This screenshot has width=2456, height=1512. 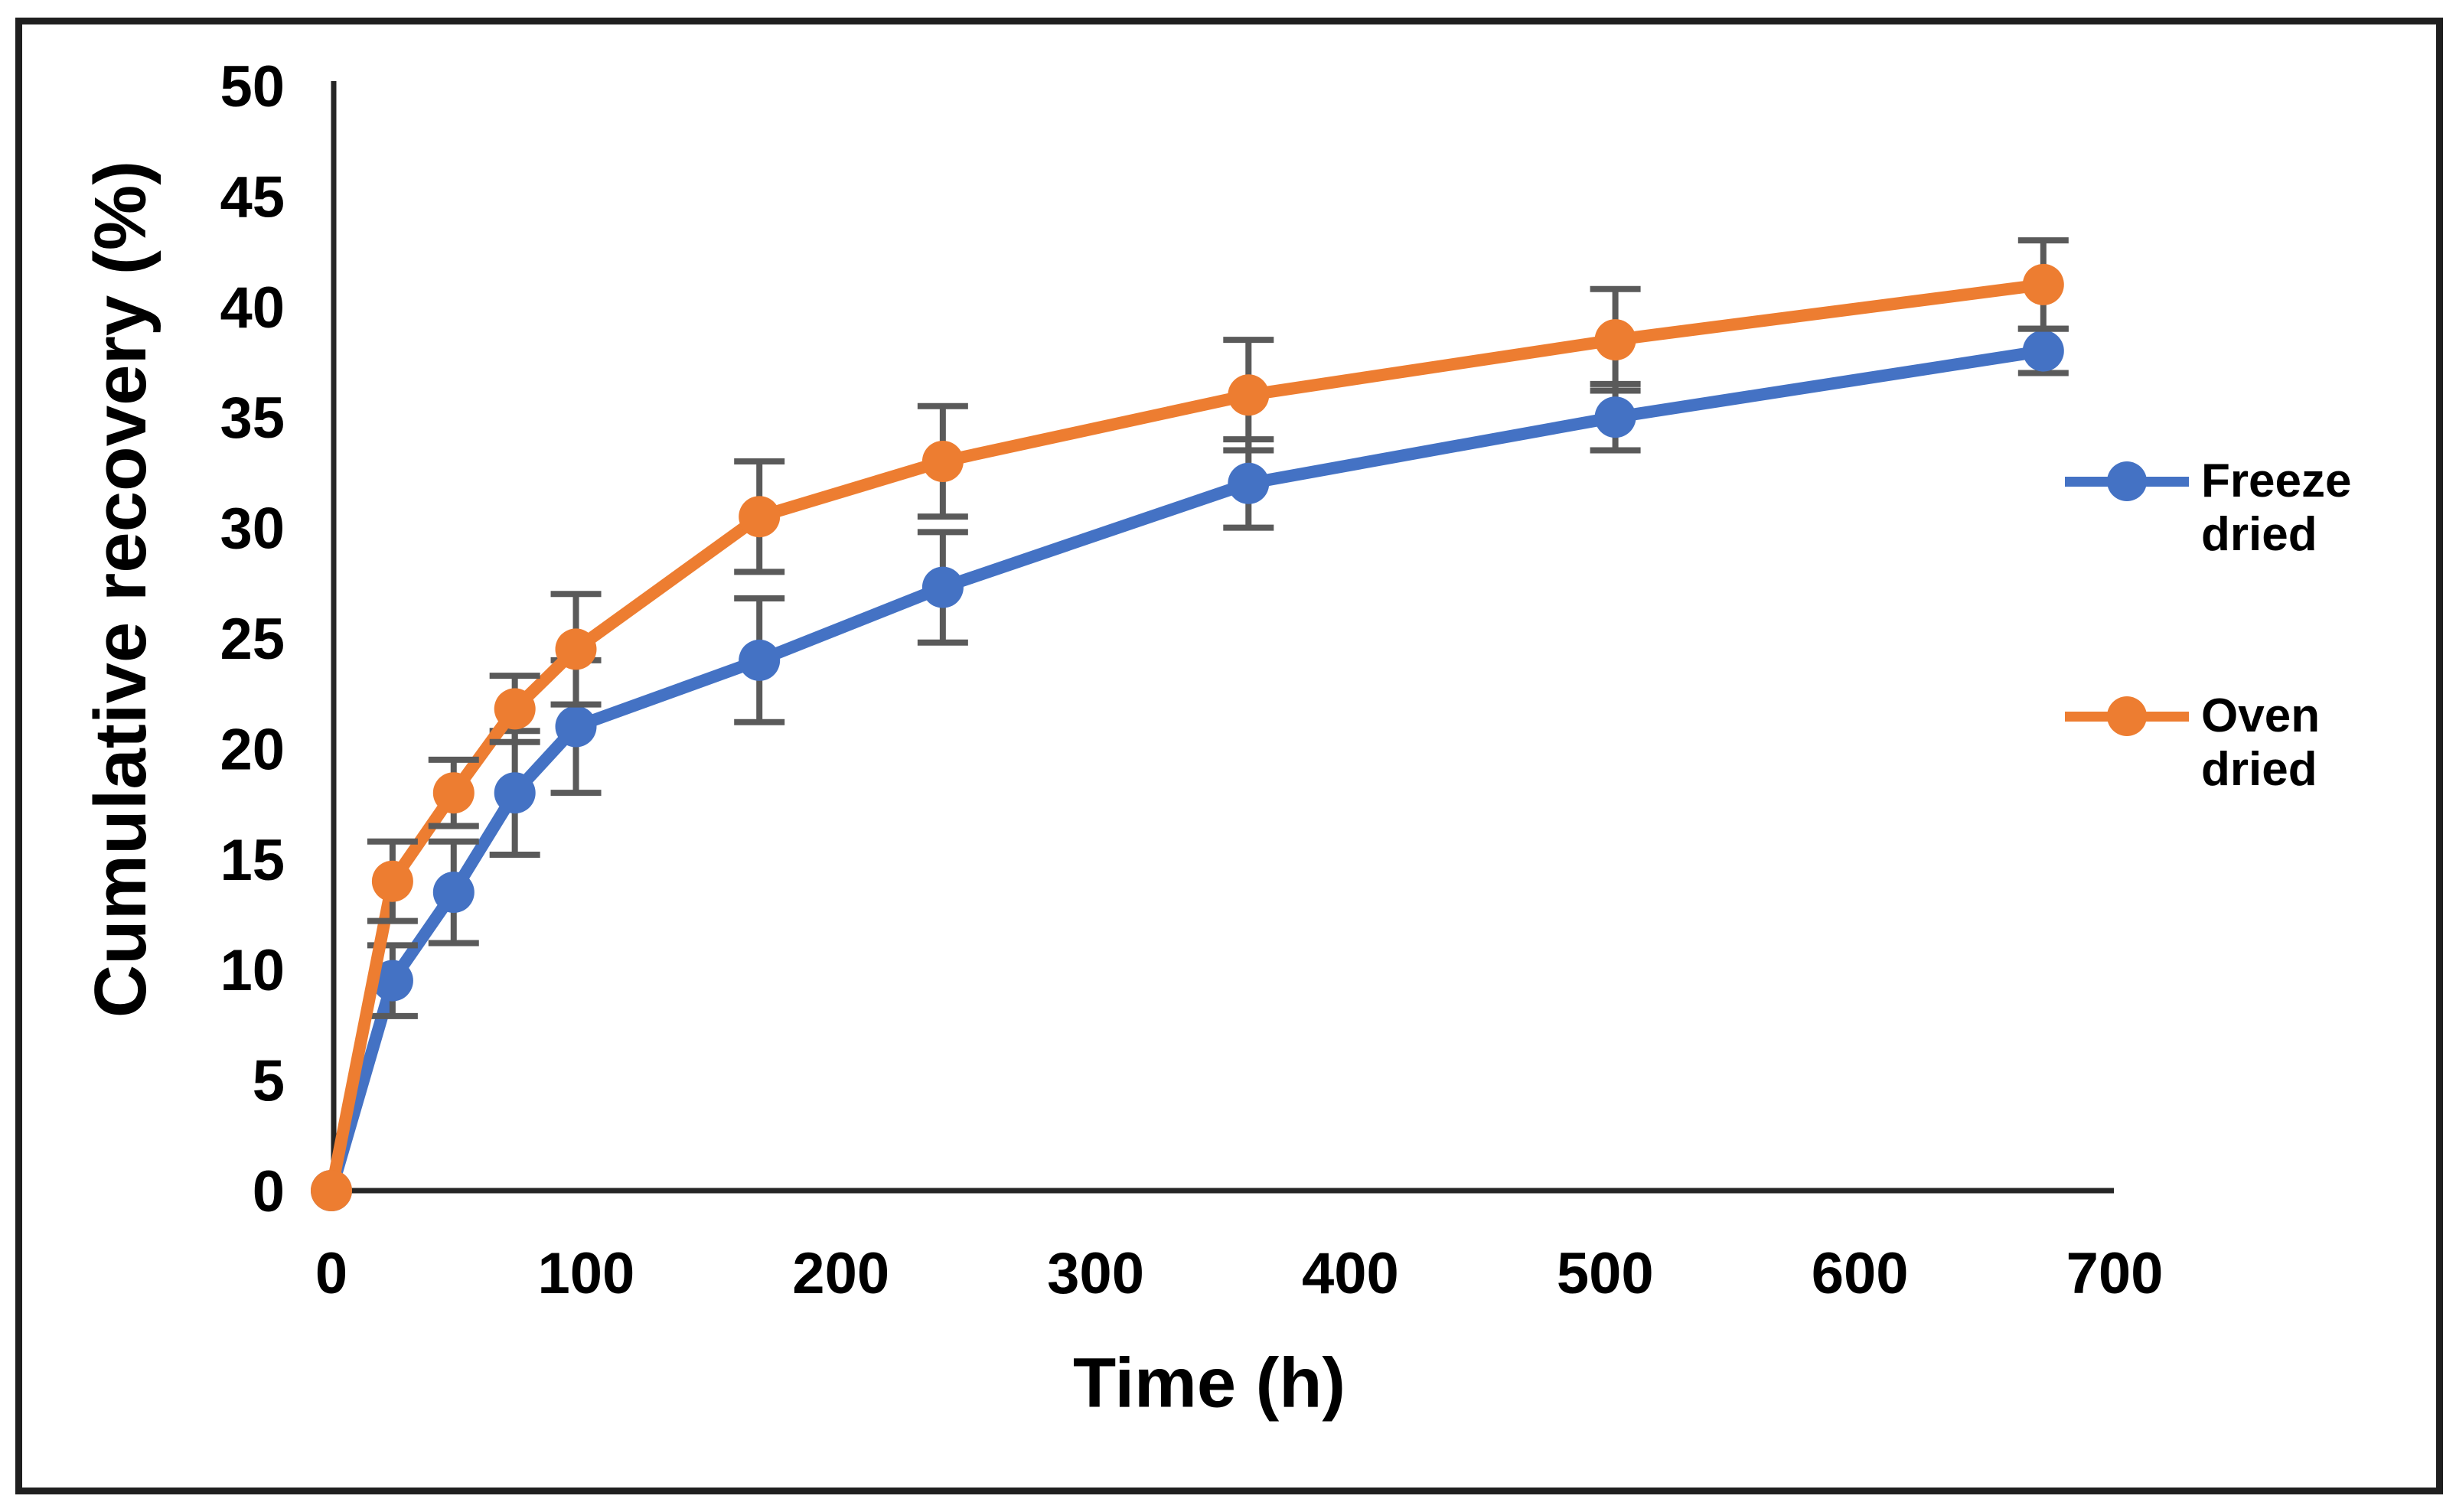 I want to click on svg-text: 5, so click(x=269, y=1081).